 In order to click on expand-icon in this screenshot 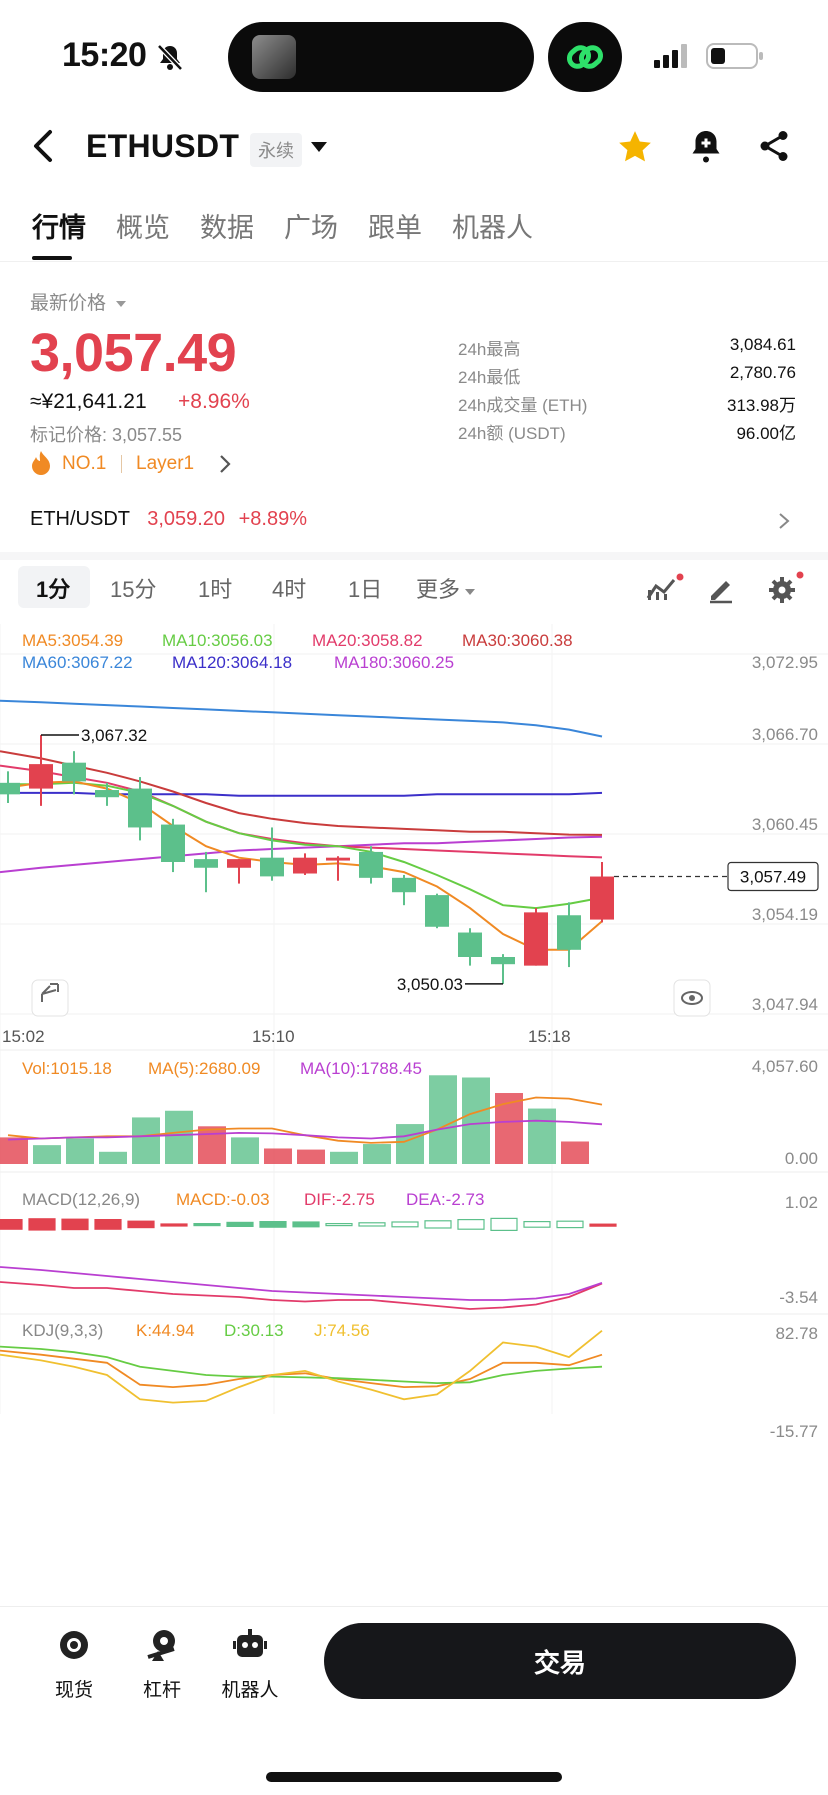, I will do `click(50, 992)`.